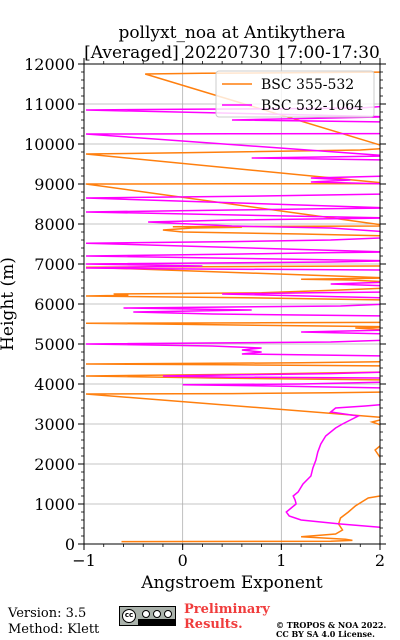 The height and width of the screenshot is (640, 400). I want to click on chart-title-line1: pollyxt_noa at Antikythera, so click(231, 33).